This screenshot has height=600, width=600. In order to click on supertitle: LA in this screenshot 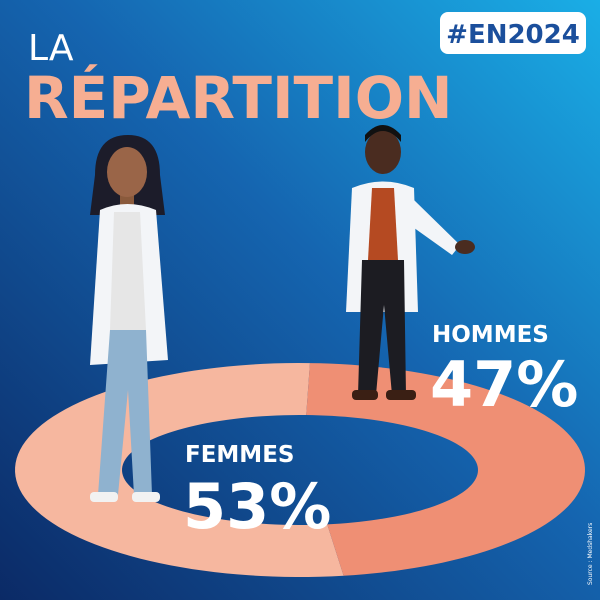, I will do `click(51, 48)`.